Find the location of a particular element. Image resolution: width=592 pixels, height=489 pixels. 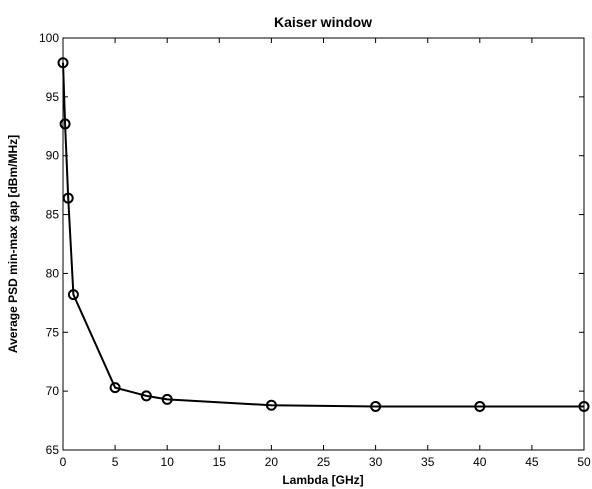

x-tick-label: 0 is located at coordinates (63, 462).